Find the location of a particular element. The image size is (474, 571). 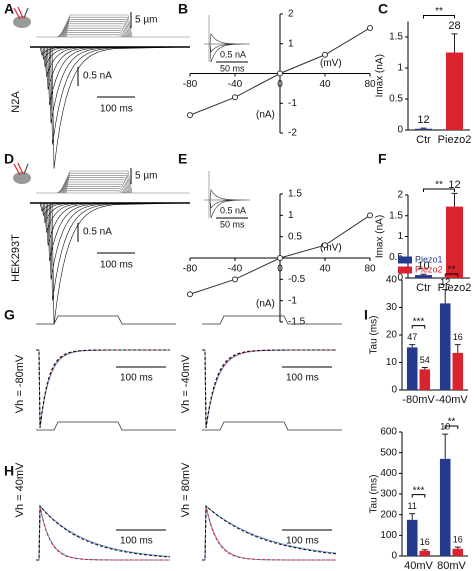

cell-label: N2A is located at coordinates (16, 102).